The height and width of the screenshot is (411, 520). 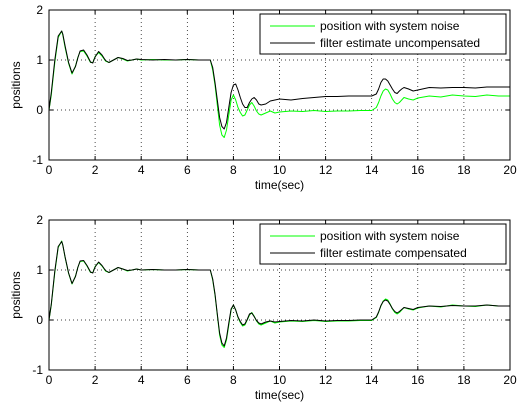 I want to click on legend-label-2: filter estimate uncompensated, so click(x=400, y=43).